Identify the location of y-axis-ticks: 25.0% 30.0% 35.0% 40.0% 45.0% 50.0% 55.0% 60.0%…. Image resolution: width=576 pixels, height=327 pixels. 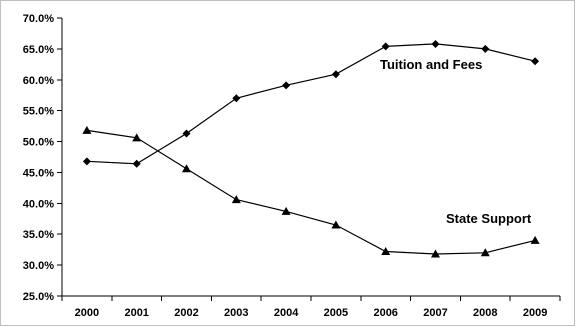
(42, 158).